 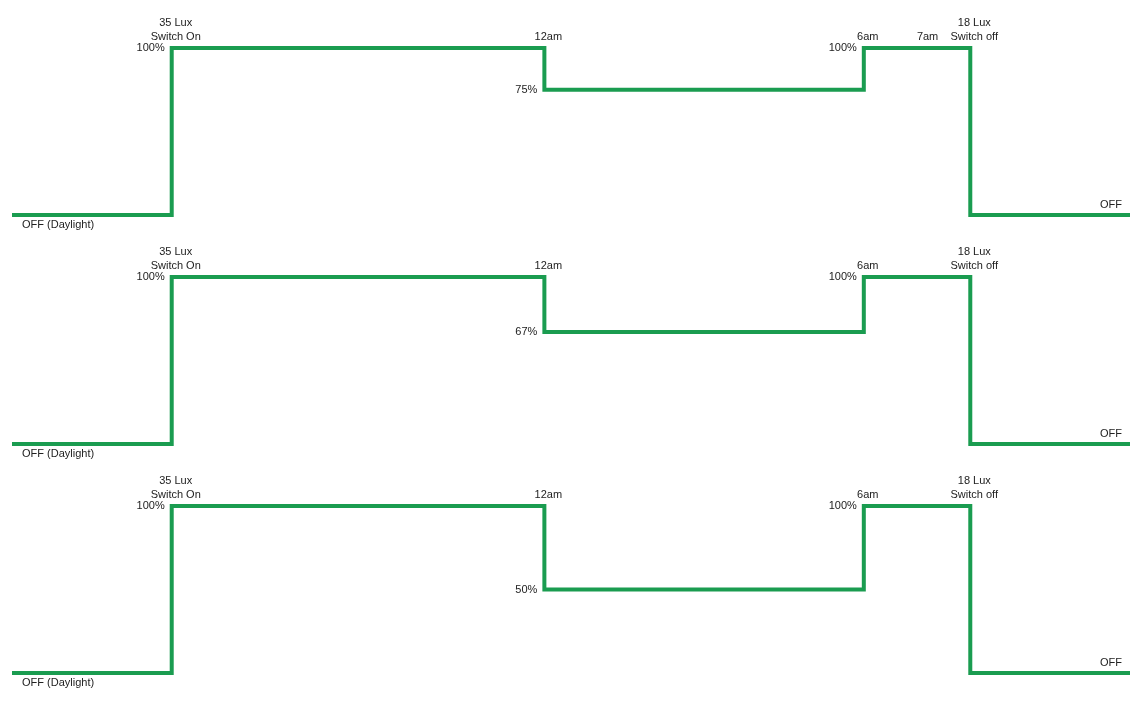 I want to click on data-label: 50%, so click(x=526, y=588).